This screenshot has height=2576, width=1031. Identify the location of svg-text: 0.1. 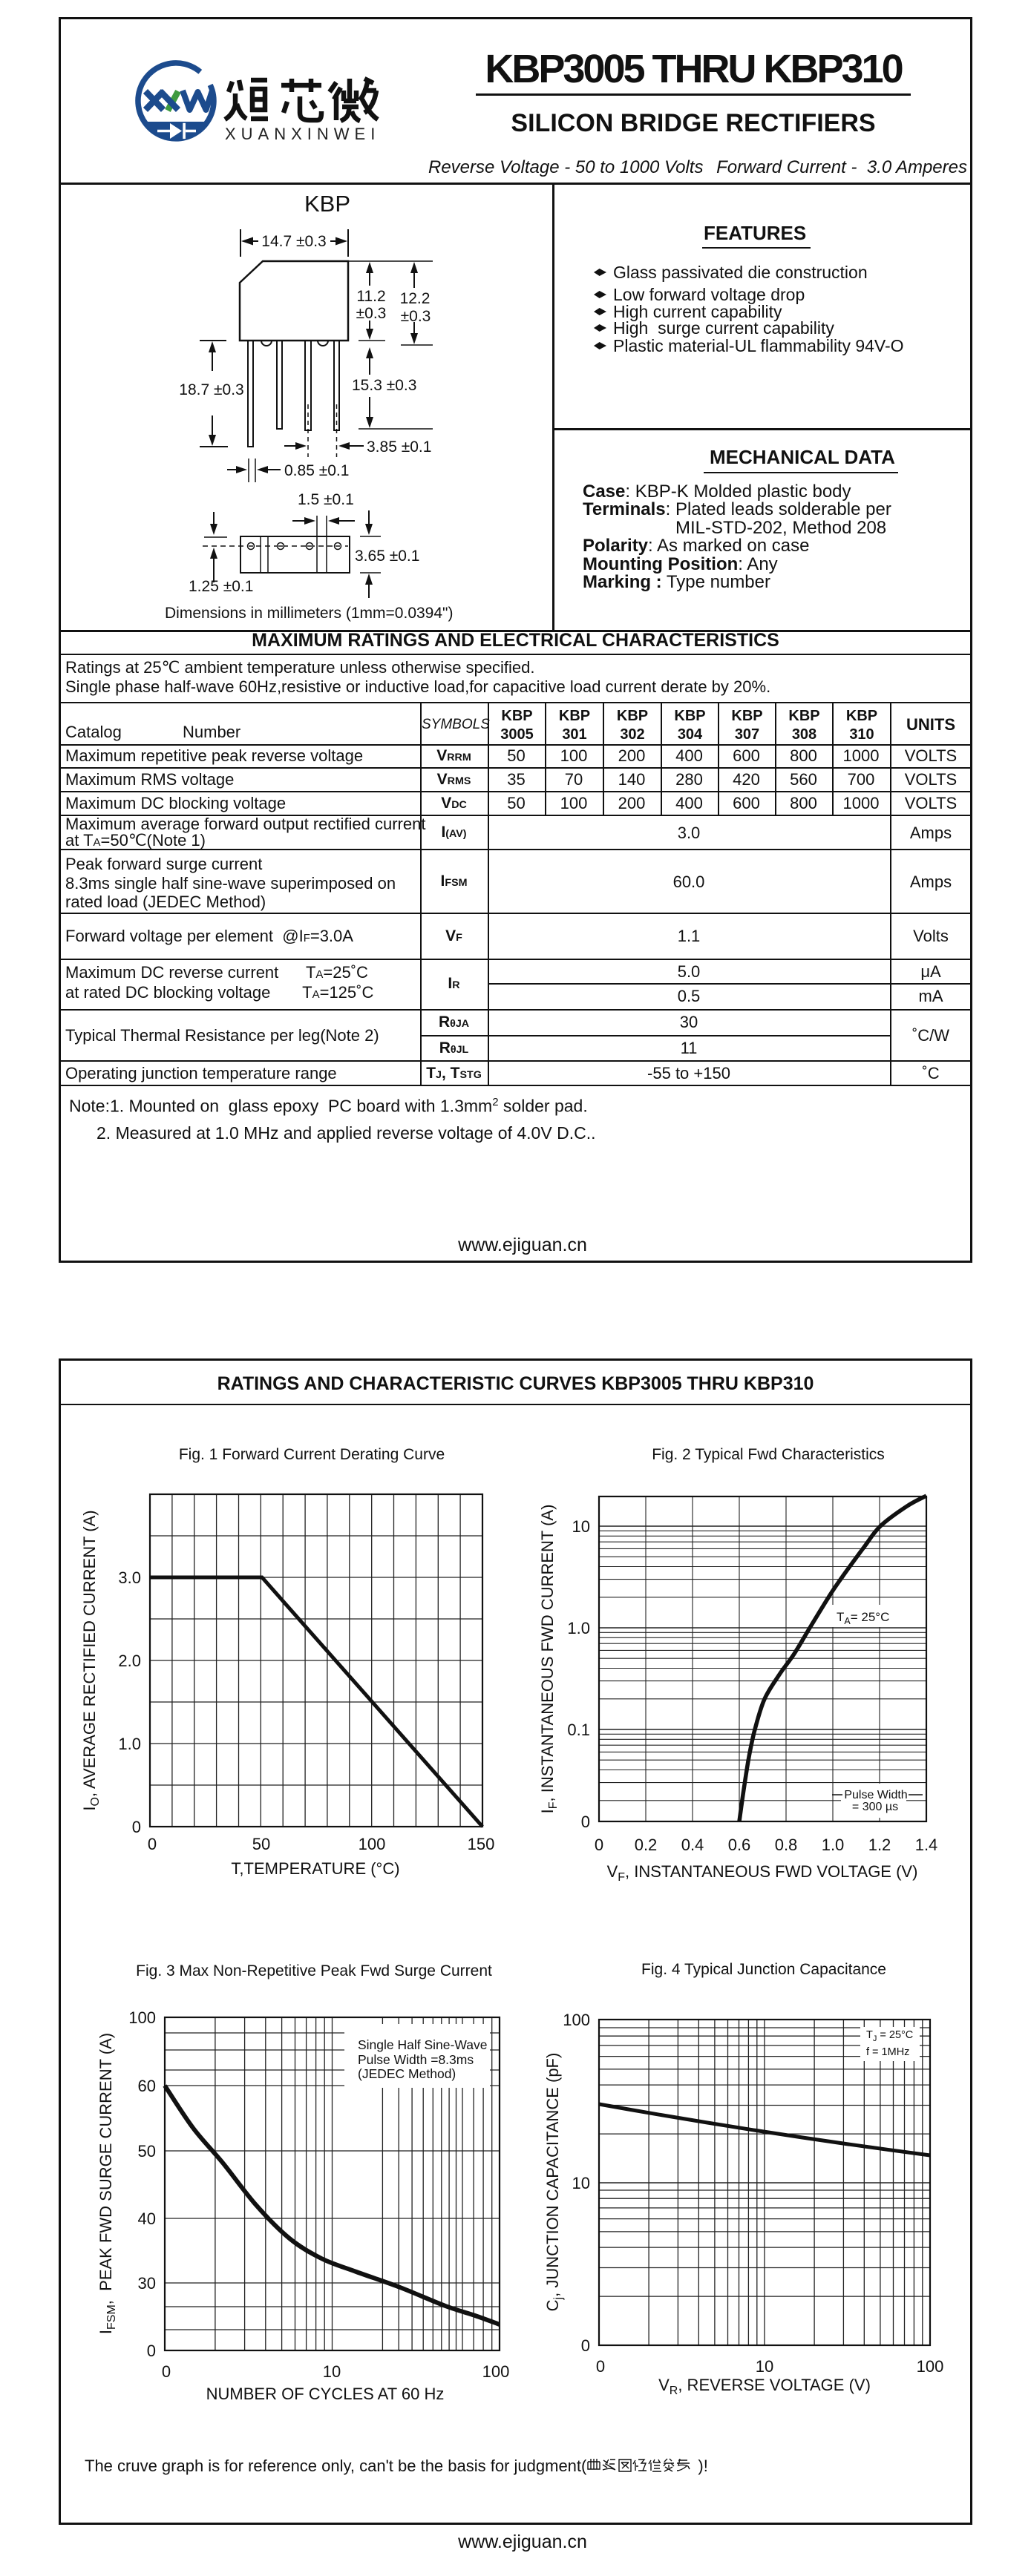
(578, 1730).